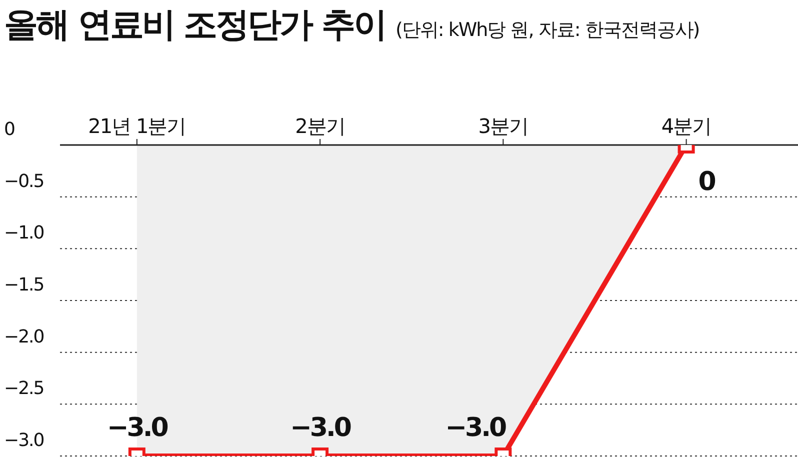 The height and width of the screenshot is (468, 798). What do you see at coordinates (137, 126) in the screenshot?
I see `x-tick-label: 21년 1분기` at bounding box center [137, 126].